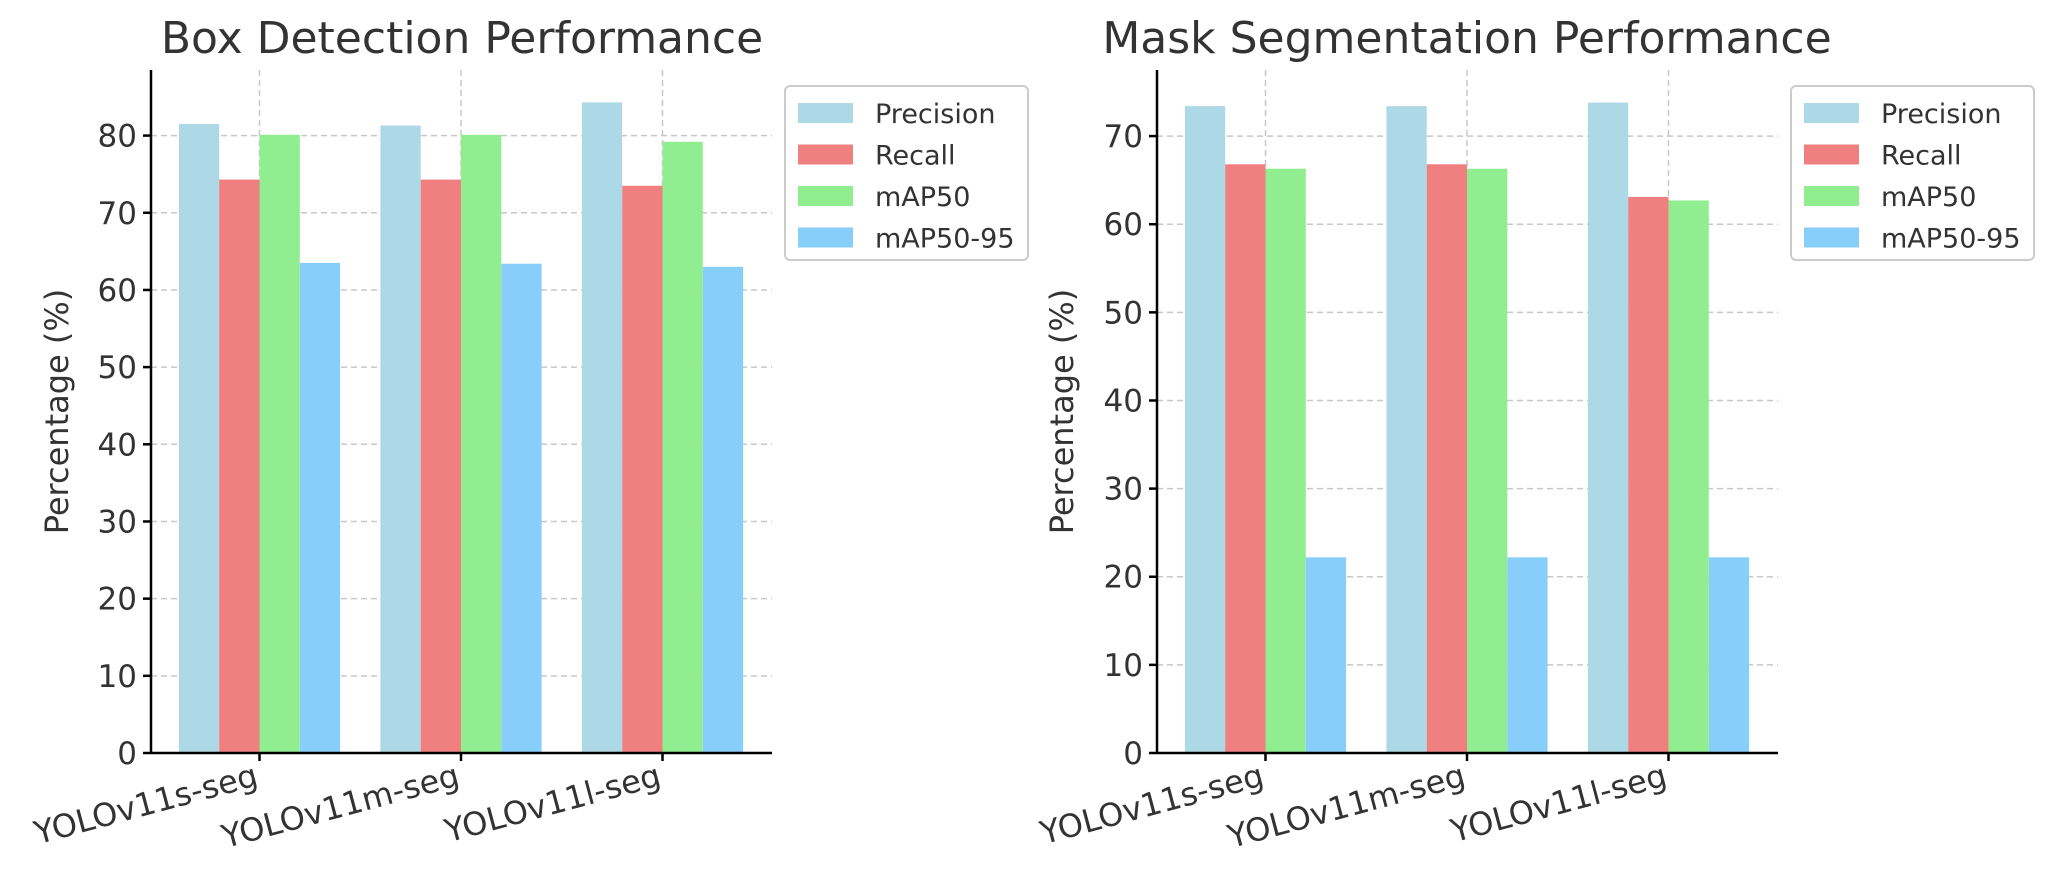 Image resolution: width=2053 pixels, height=880 pixels. What do you see at coordinates (117, 137) in the screenshot?
I see `y-tick-label: 80` at bounding box center [117, 137].